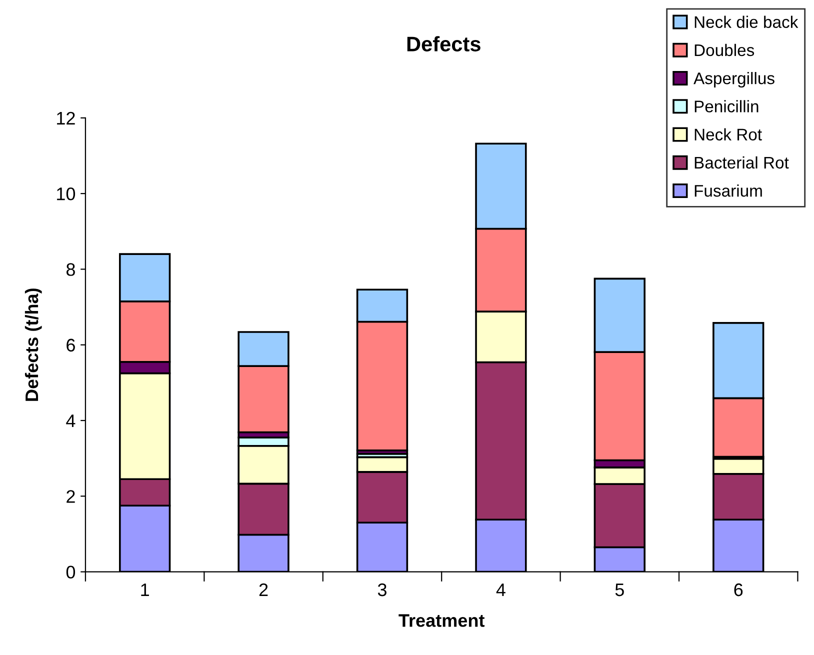 This screenshot has width=814, height=655. I want to click on y-tick-label: 10, so click(66, 193).